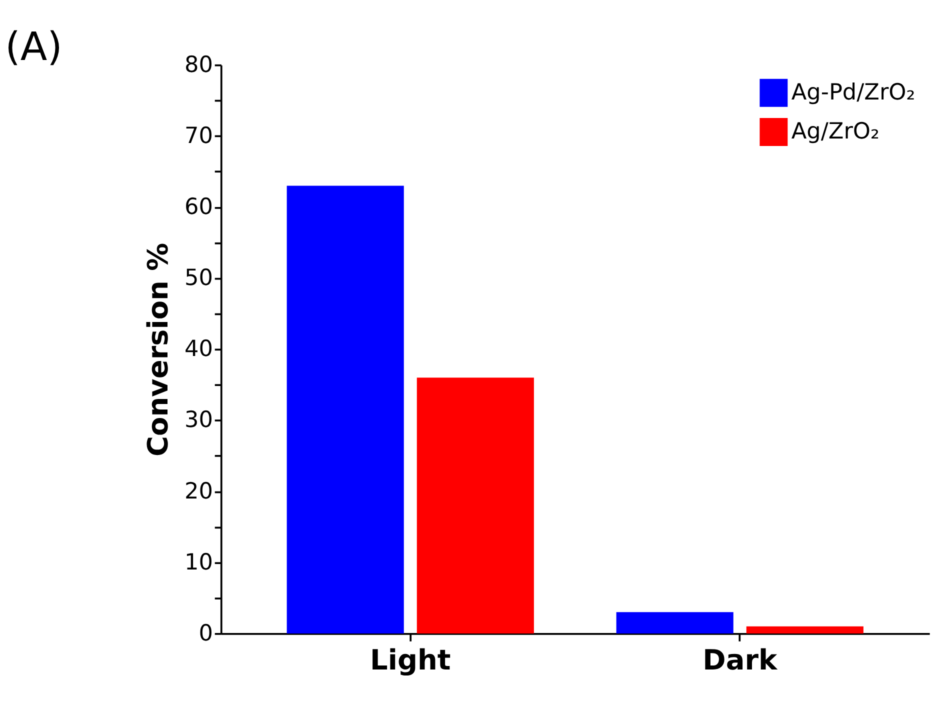 The width and height of the screenshot is (934, 709). Describe the element at coordinates (158, 349) in the screenshot. I see `y-axis-title: Conversion %` at that location.